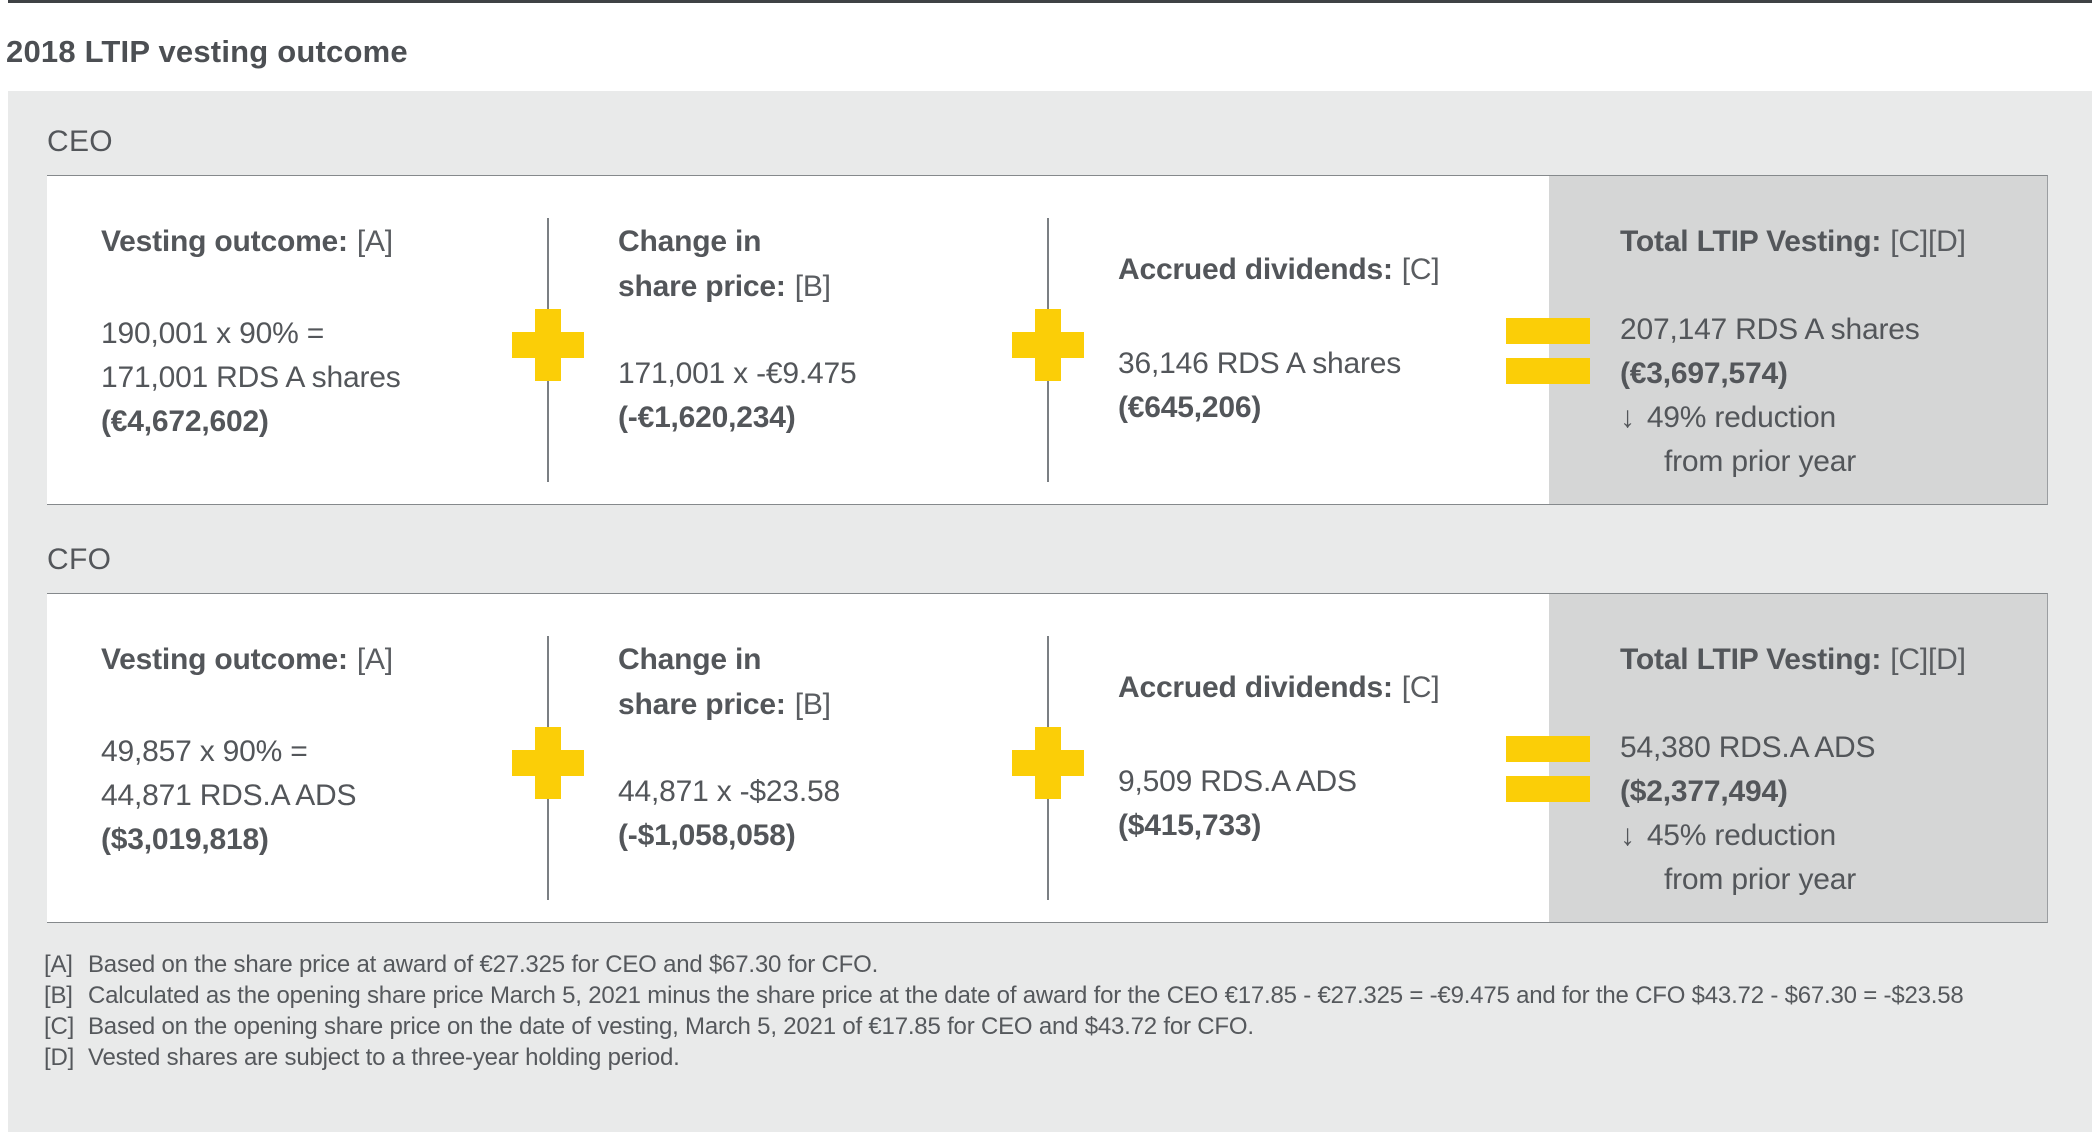 This screenshot has height=1132, width=2096. Describe the element at coordinates (1190, 825) in the screenshot. I see `calc-value: ($415,733)` at that location.